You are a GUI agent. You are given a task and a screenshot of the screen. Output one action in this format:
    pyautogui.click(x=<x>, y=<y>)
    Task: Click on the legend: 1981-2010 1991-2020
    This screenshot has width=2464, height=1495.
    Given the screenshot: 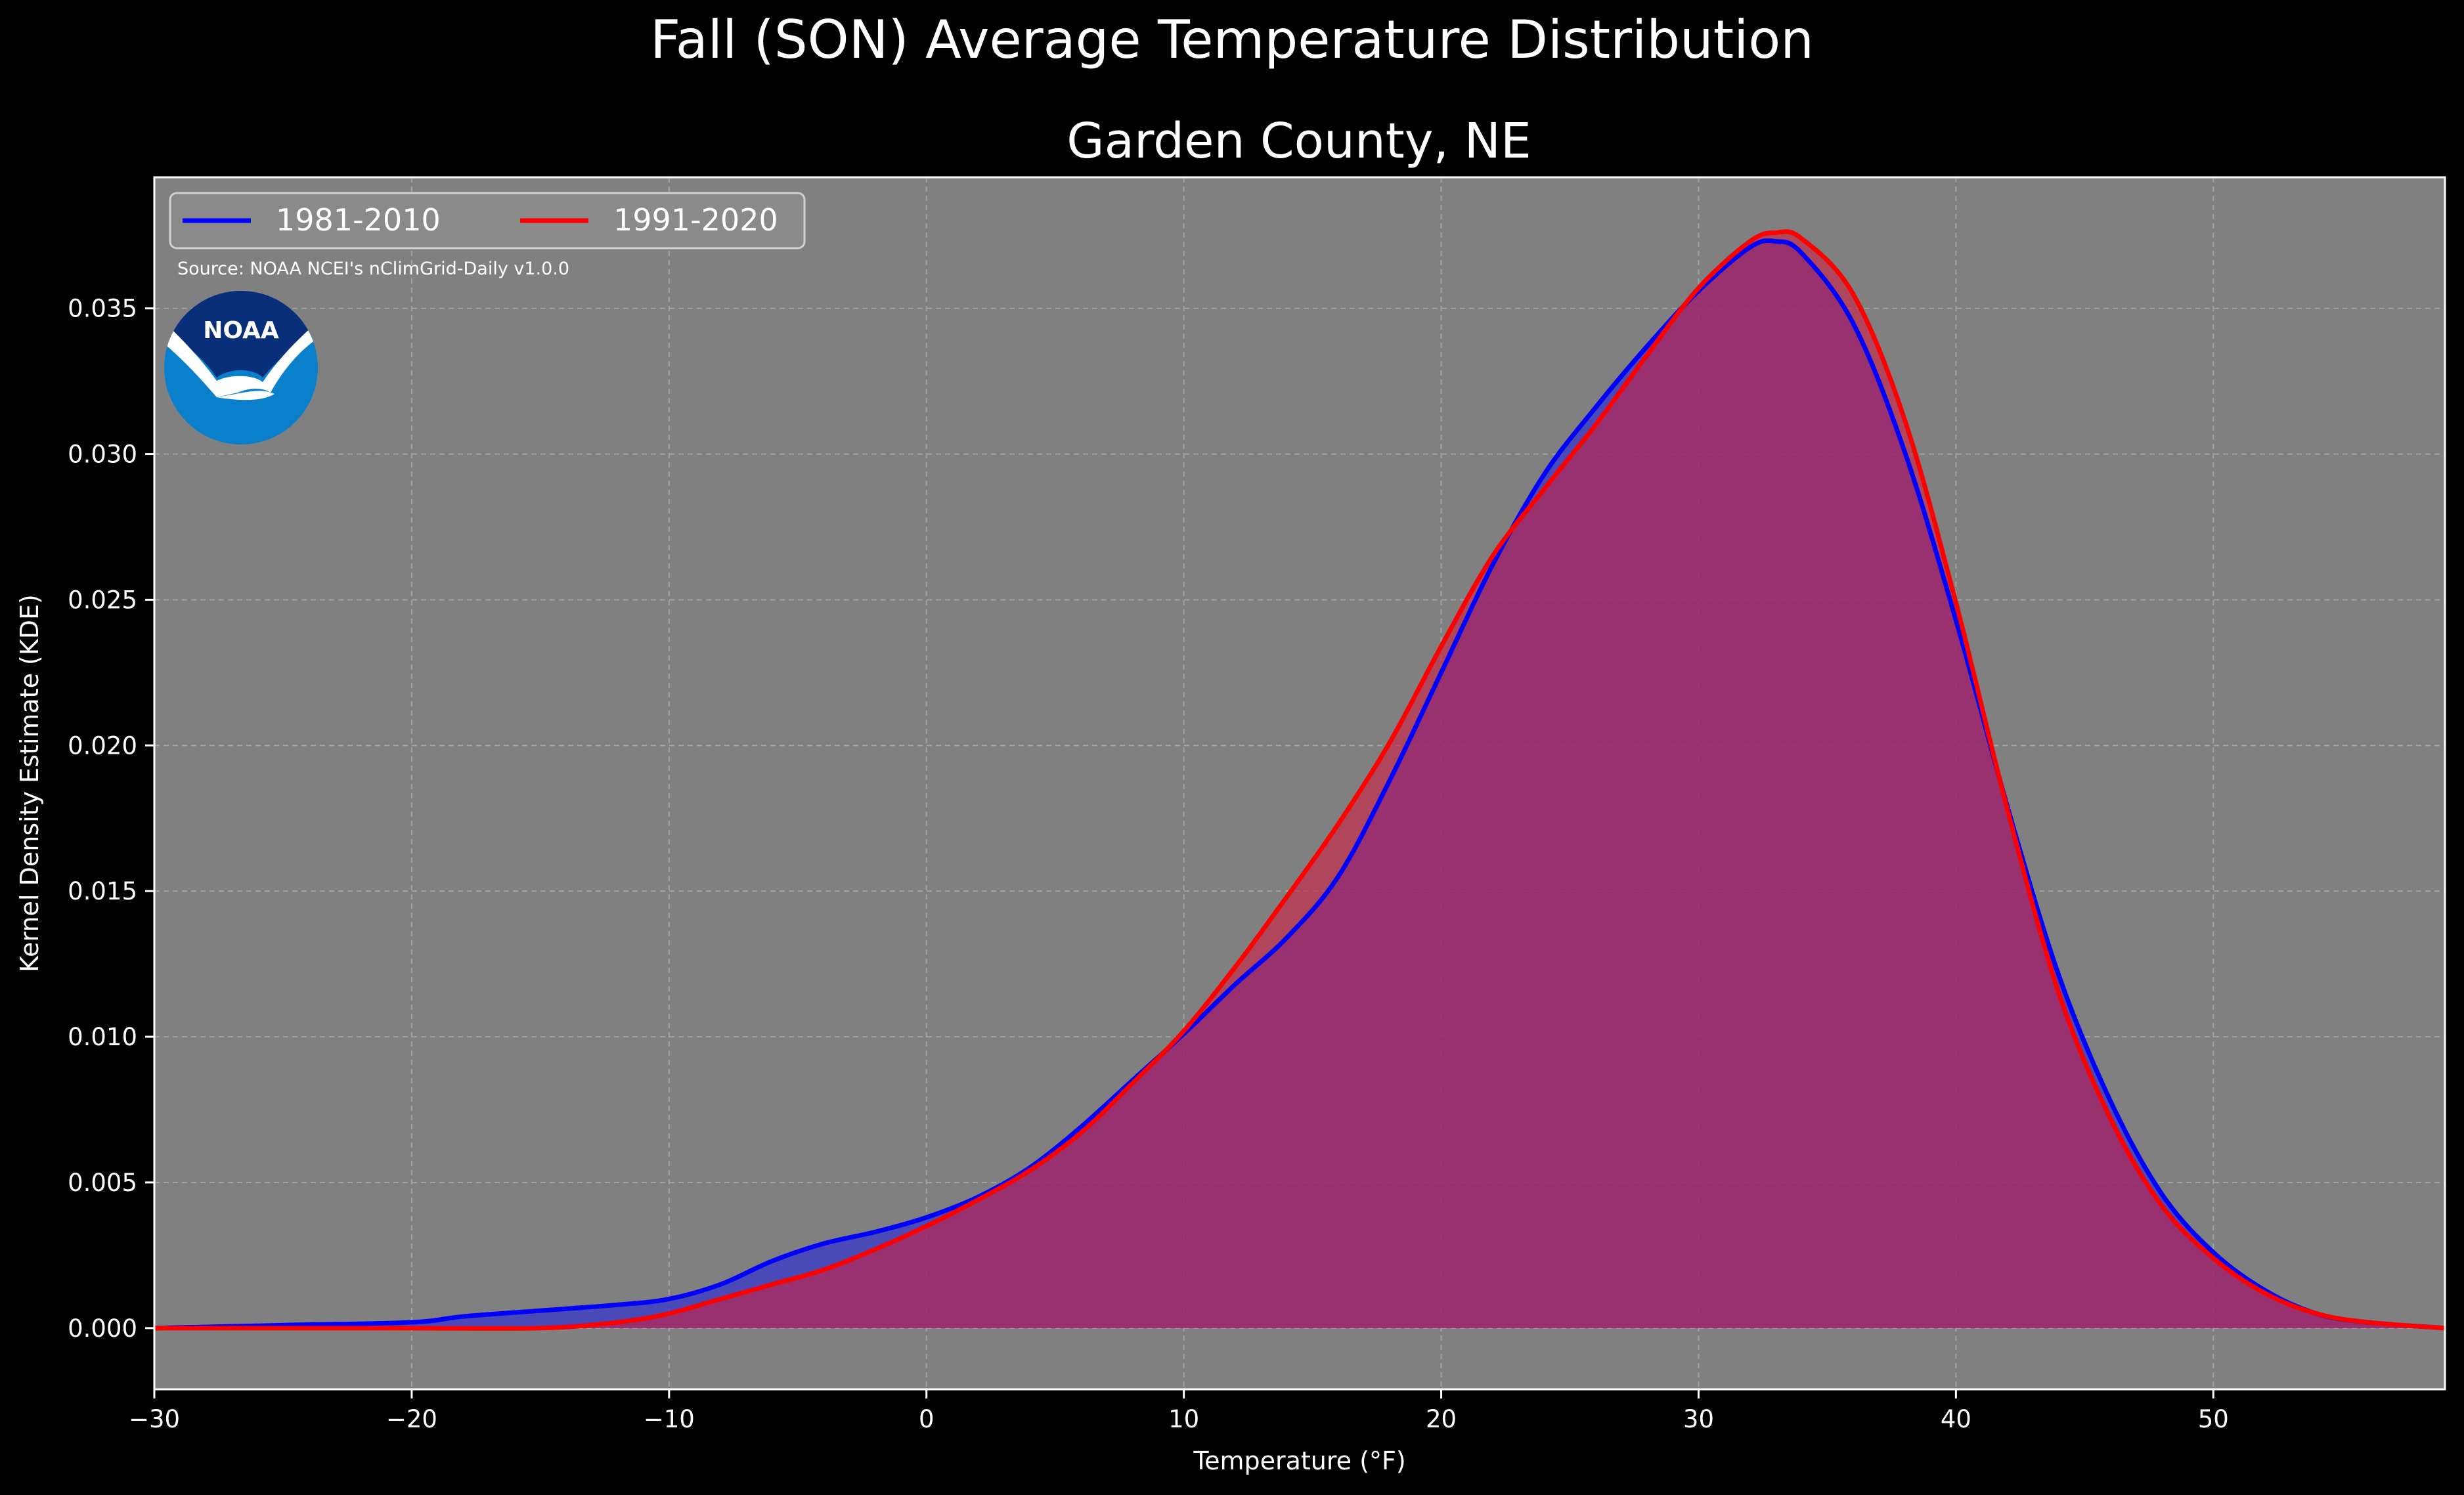 What is the action you would take?
    pyautogui.click(x=488, y=220)
    